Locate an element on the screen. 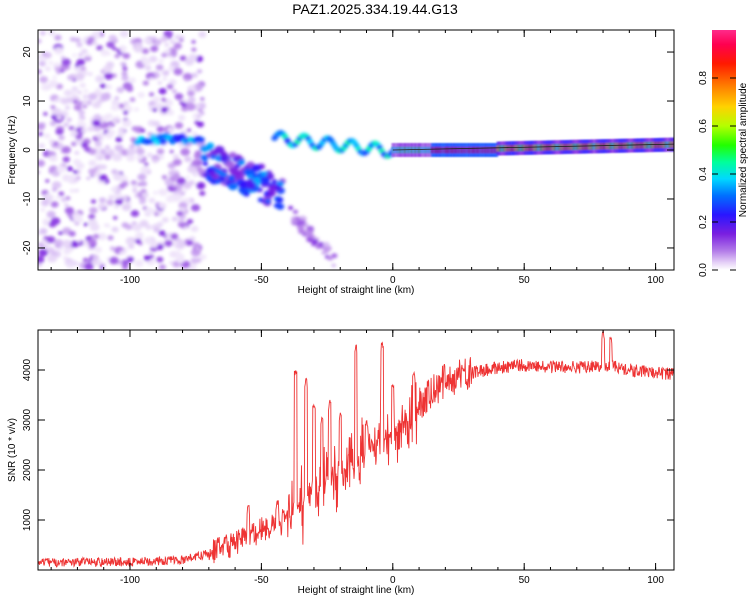 This screenshot has width=750, height=605. x-tick-label: 100 is located at coordinates (655, 580).